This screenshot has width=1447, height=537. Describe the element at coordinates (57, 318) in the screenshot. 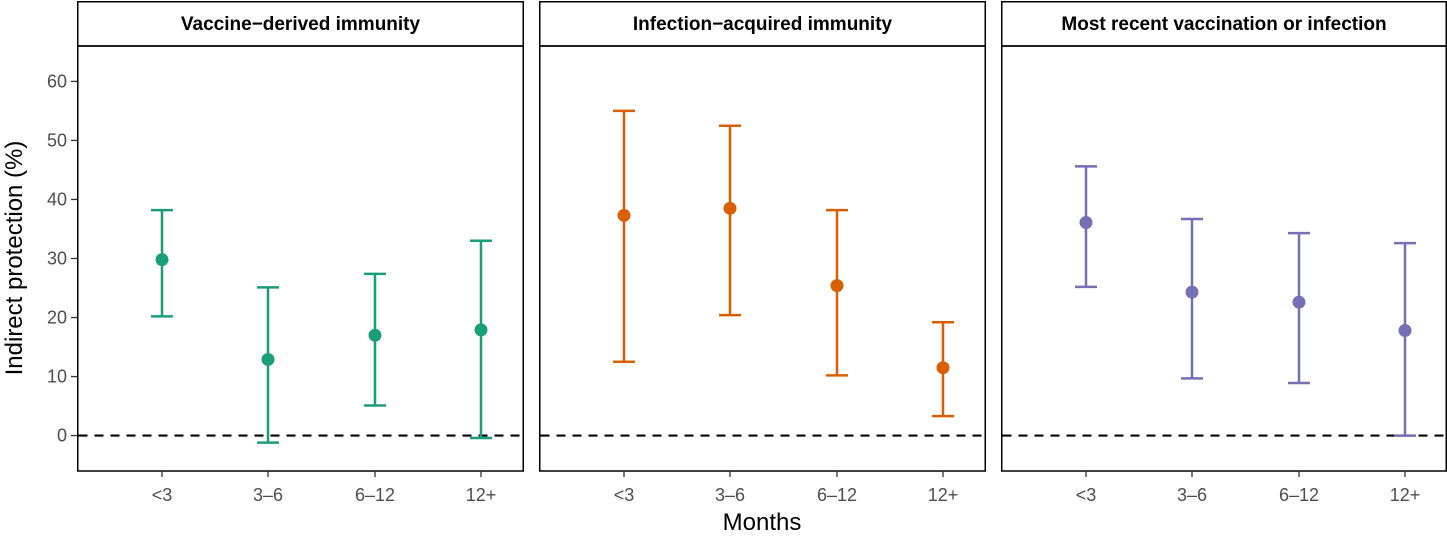

I see `y-tick-label: 20` at that location.